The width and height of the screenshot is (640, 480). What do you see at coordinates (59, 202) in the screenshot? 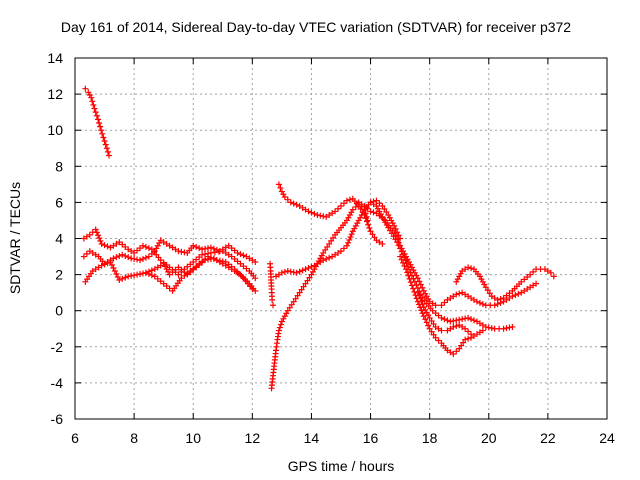
I see `y-tick-label: 6` at bounding box center [59, 202].